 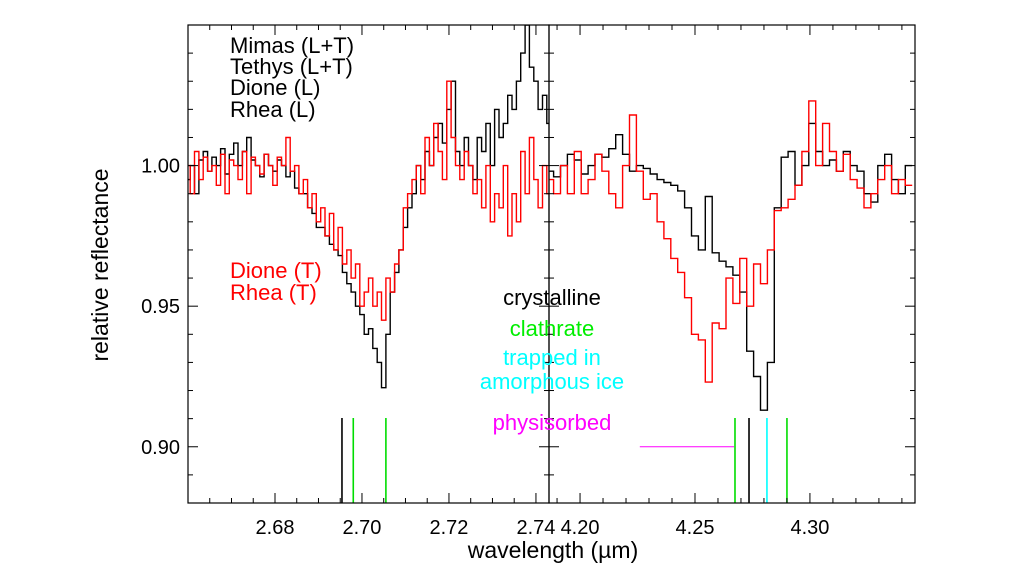 I want to click on y-tick-label: 0.95, so click(x=160, y=307).